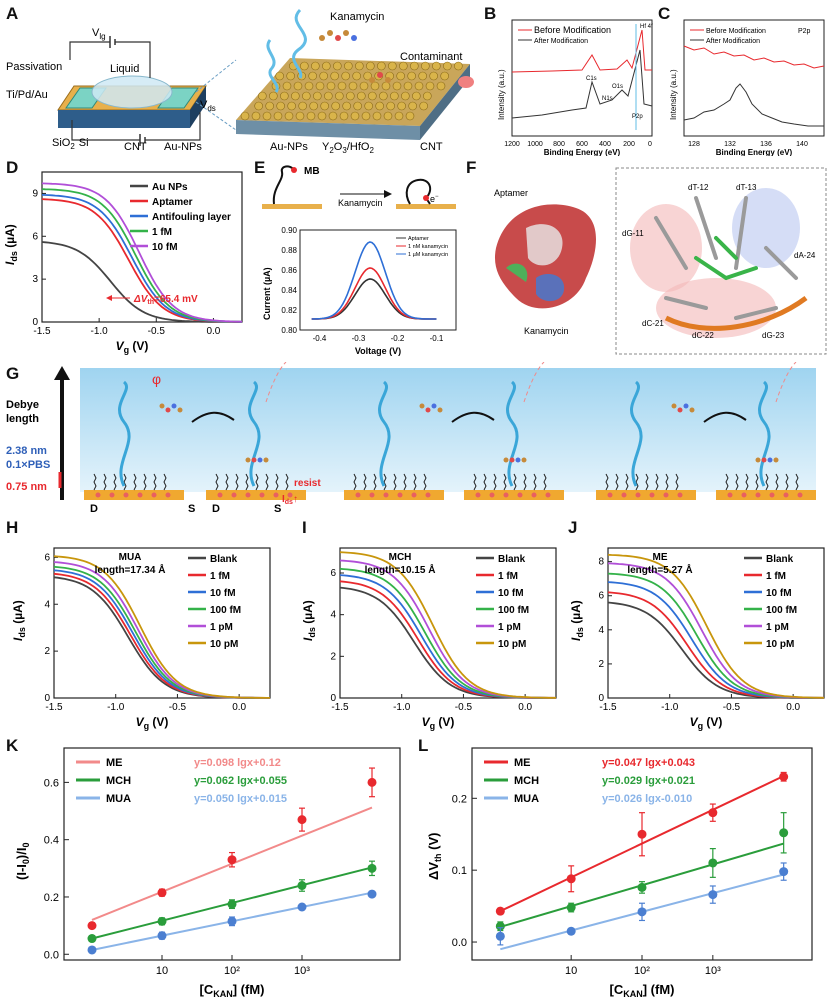 The image size is (830, 1004). What do you see at coordinates (161, 627) in the screenshot?
I see `series-line` at bounding box center [161, 627].